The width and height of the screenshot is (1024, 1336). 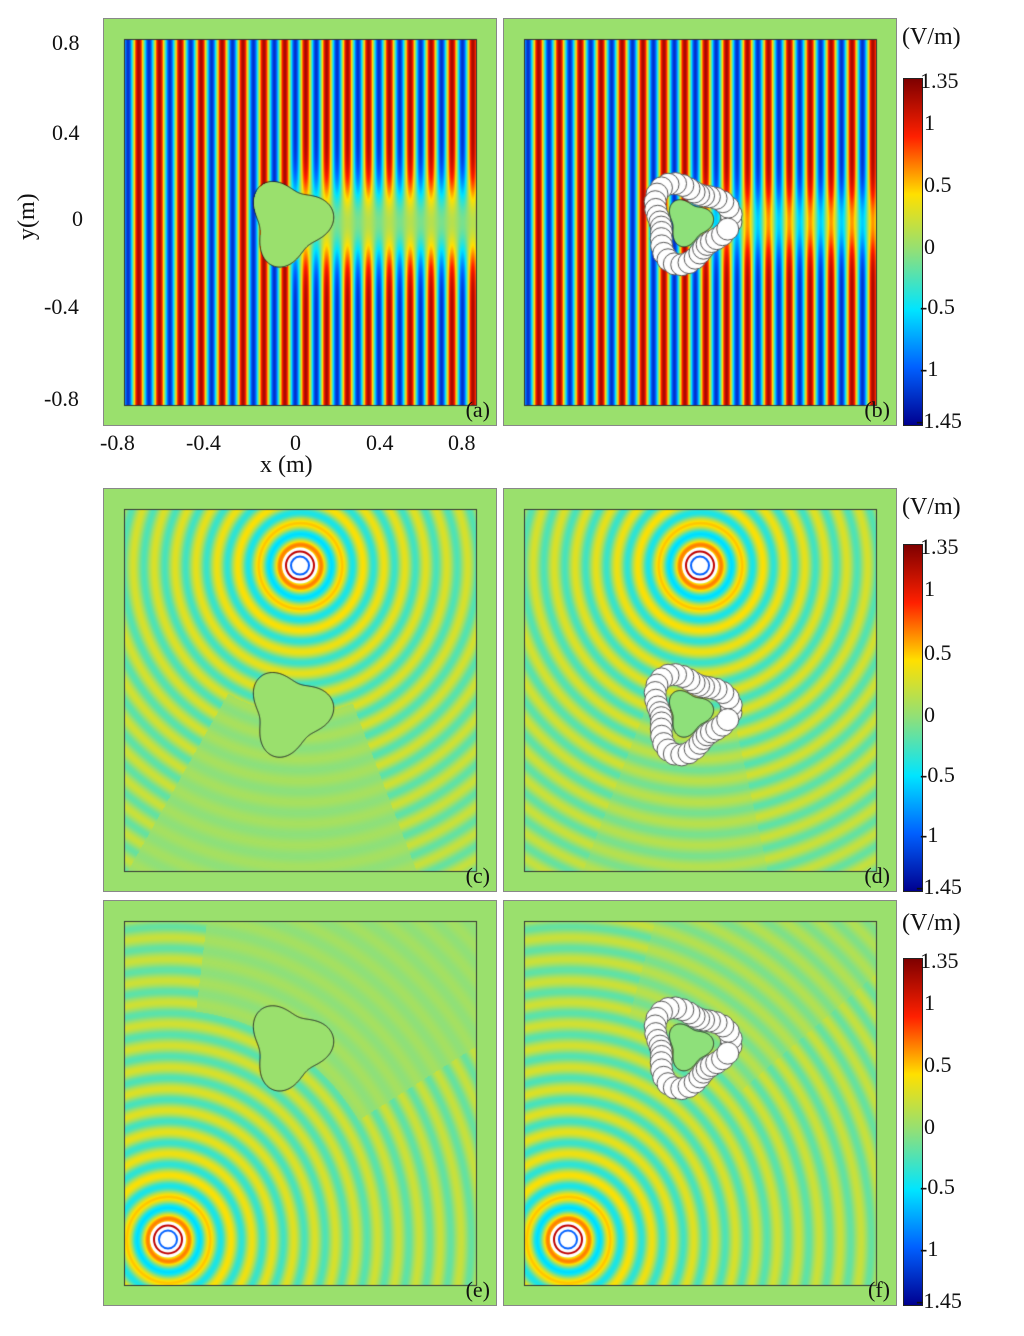 I want to click on field-map-a, so click(x=300, y=222).